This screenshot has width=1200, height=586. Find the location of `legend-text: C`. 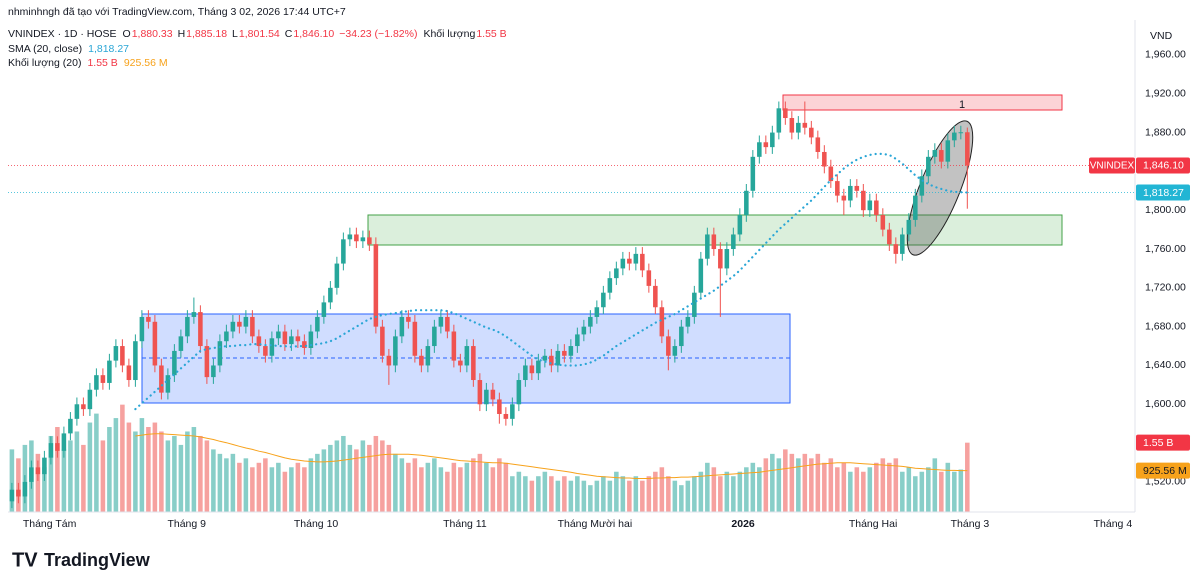

legend-text: C is located at coordinates (289, 34).